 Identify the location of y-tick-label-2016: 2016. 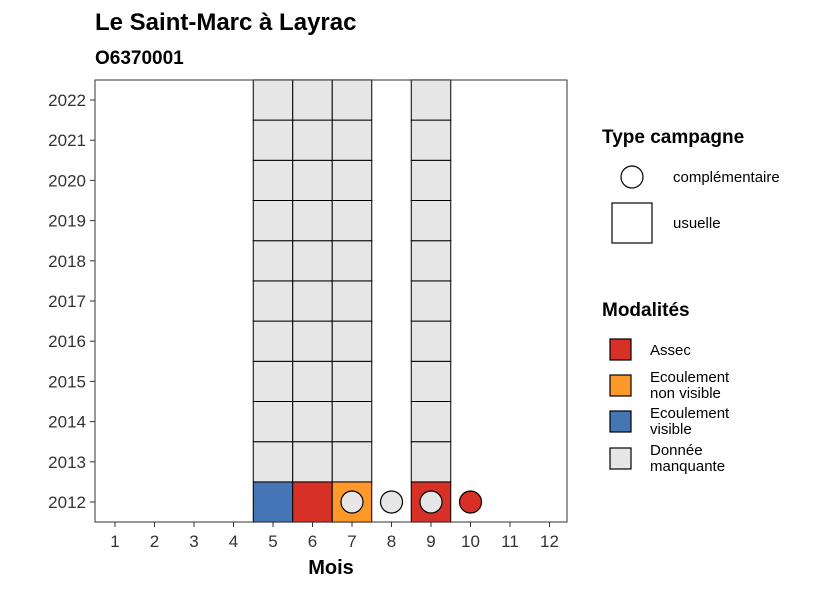
(67, 341).